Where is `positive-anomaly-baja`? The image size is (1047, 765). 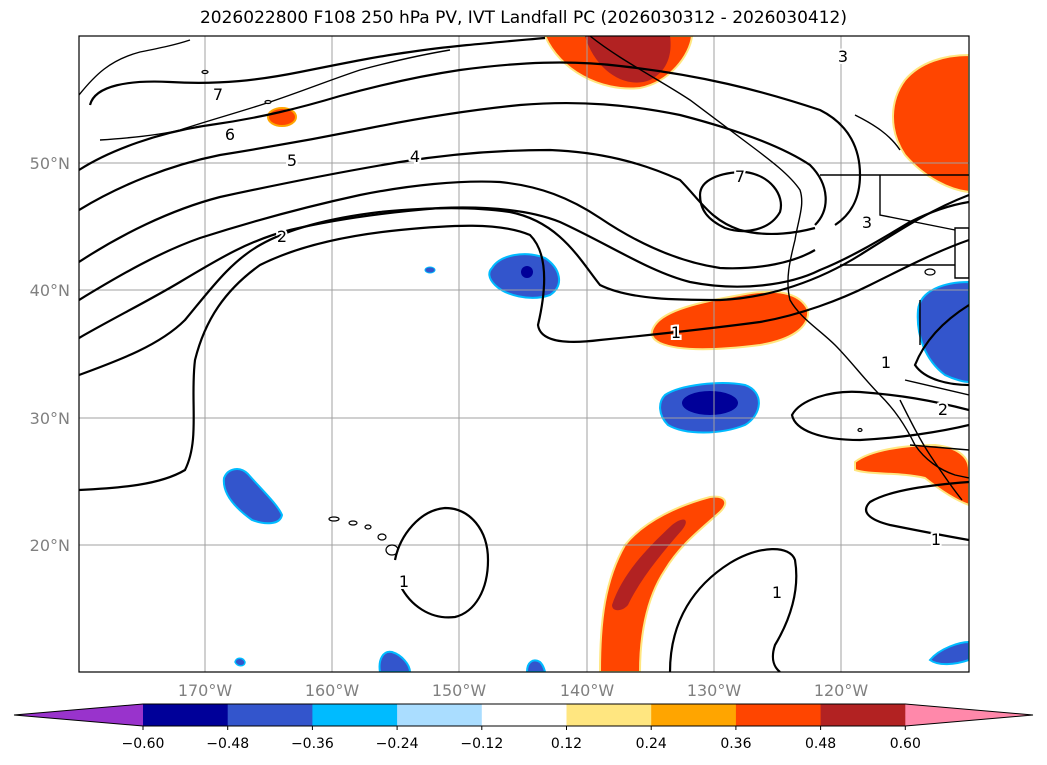
positive-anomaly-baja is located at coordinates (911, 475).